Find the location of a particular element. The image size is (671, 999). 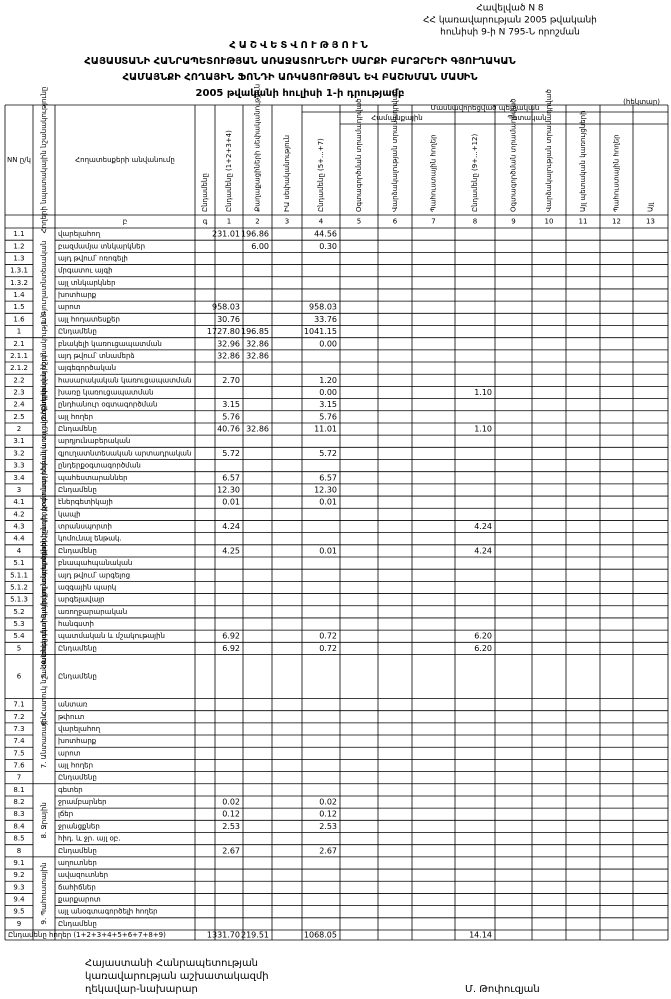

value-cell: 32.86 is located at coordinates (228, 355).